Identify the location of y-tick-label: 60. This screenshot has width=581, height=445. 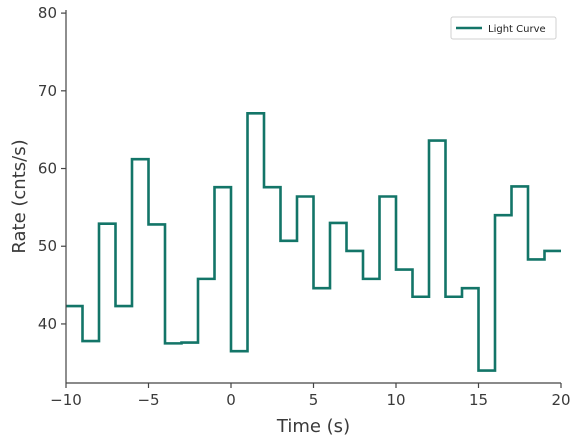
(47, 169).